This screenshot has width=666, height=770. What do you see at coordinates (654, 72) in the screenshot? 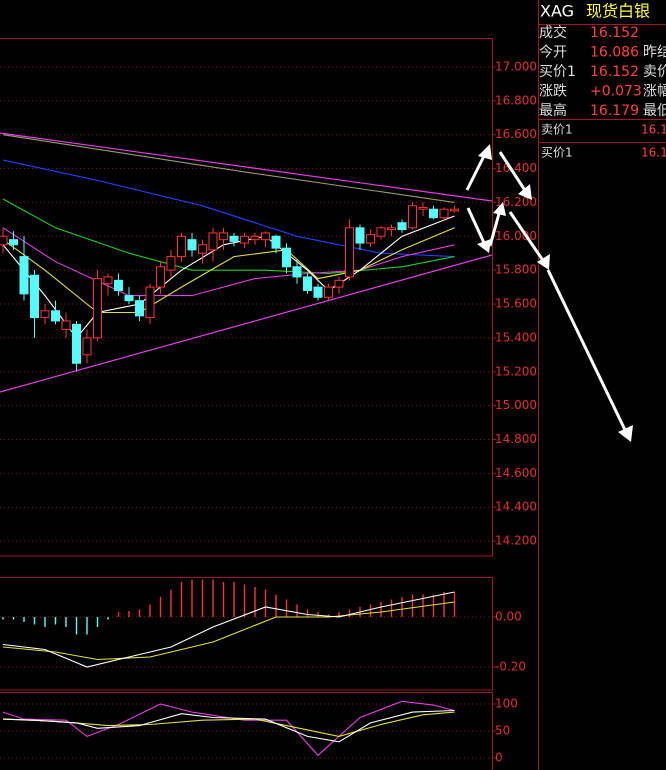
I see `quote-label: 卖价` at bounding box center [654, 72].